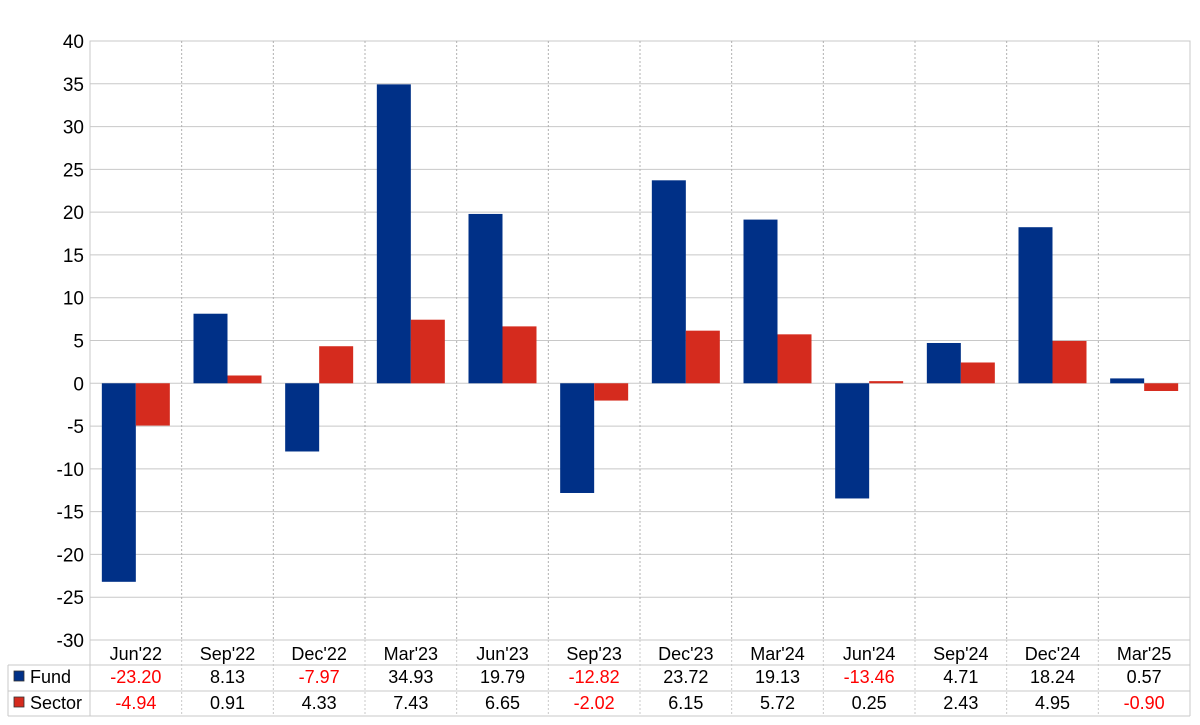  Describe the element at coordinates (135, 703) in the screenshot. I see `data-label-sector: -4.94` at that location.